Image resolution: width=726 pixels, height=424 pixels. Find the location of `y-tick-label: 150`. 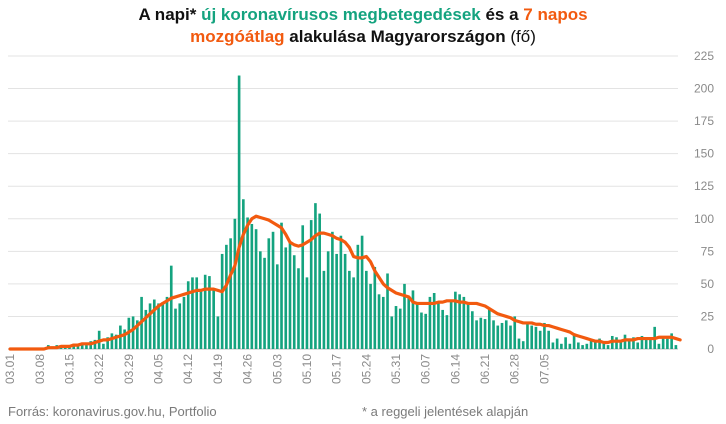

y-tick-label: 150 is located at coordinates (704, 154).